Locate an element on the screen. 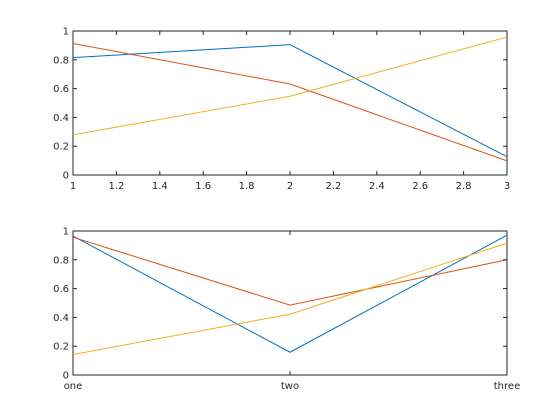 This screenshot has width=560, height=420. x-tick-label: 1.4 is located at coordinates (160, 186).